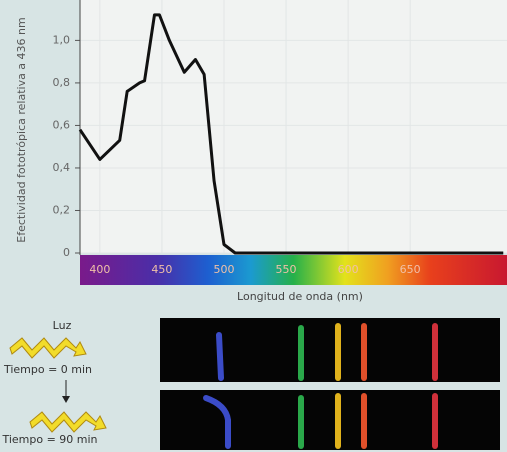  Describe the element at coordinates (62, 325) in the screenshot. I see `light-label: Luz` at that location.